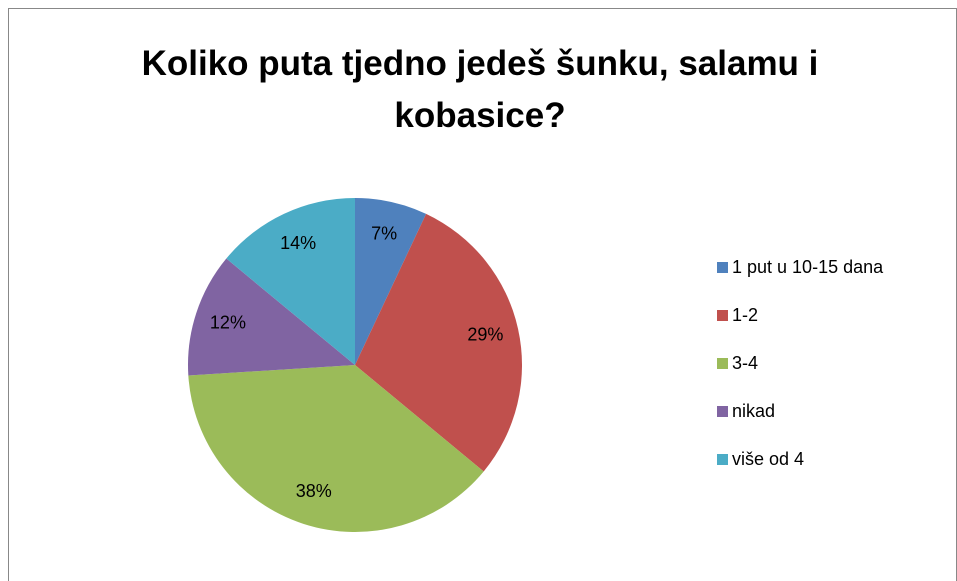 The height and width of the screenshot is (581, 957). Describe the element at coordinates (384, 233) in the screenshot. I see `data-label: 7%` at that location.